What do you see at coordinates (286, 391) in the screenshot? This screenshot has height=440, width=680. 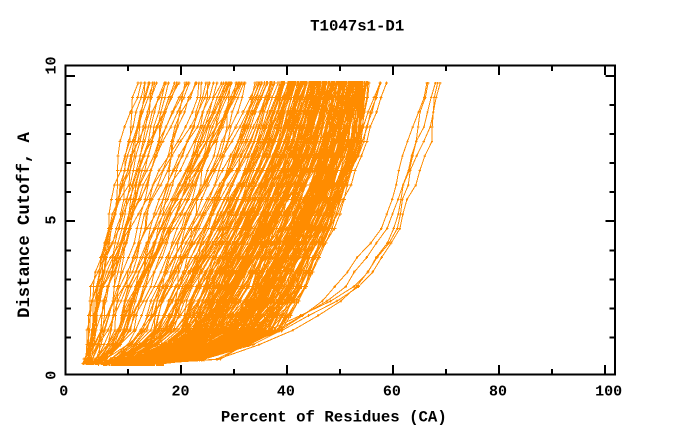 I see `svg-text: 40` at bounding box center [286, 391].